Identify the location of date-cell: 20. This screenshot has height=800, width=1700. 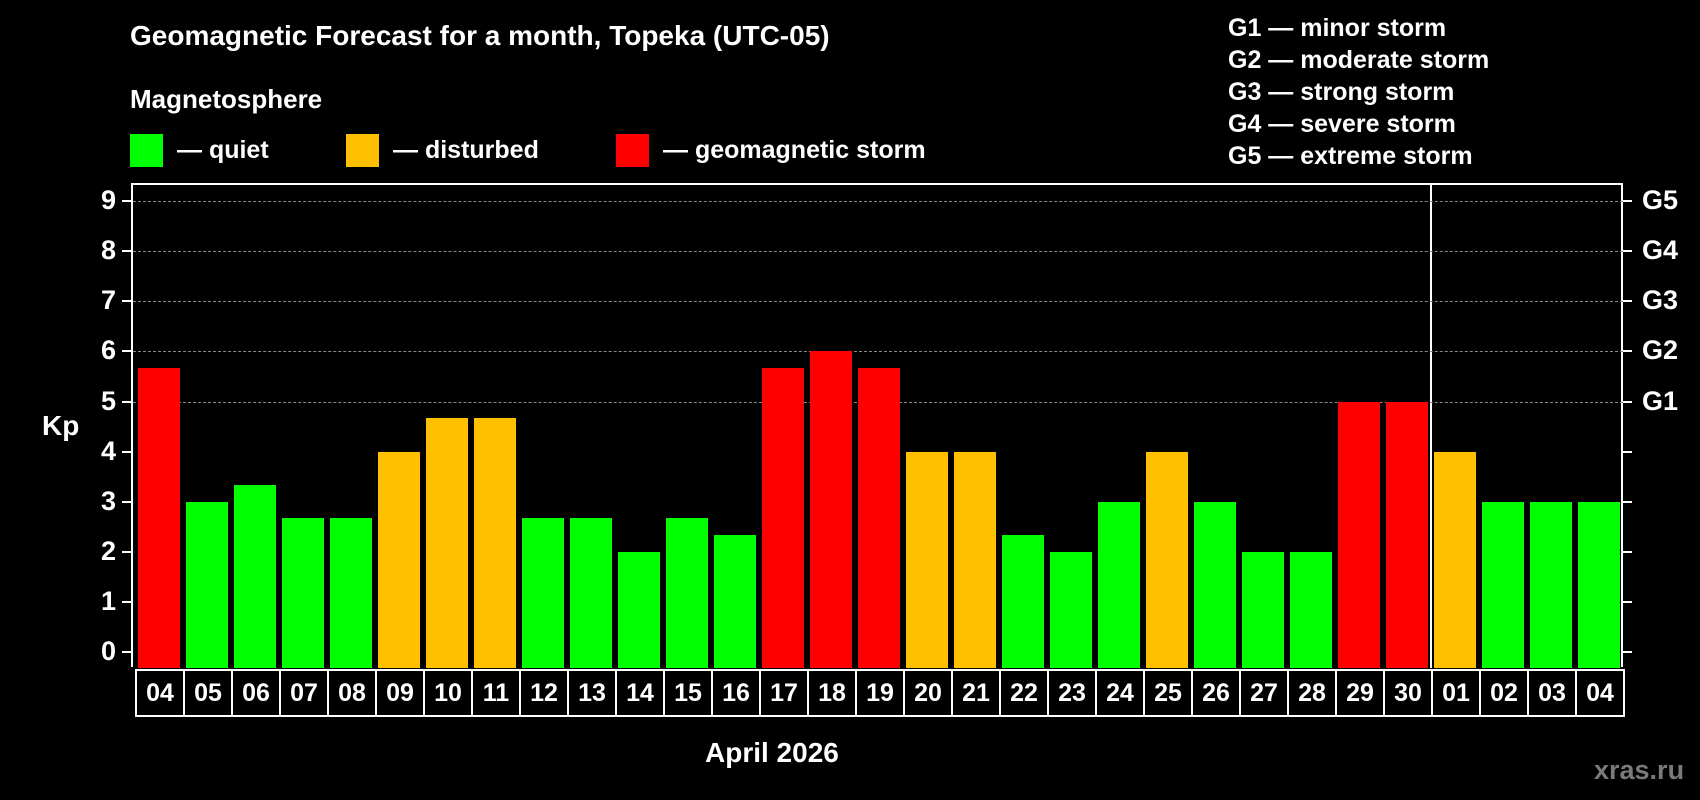
(928, 693).